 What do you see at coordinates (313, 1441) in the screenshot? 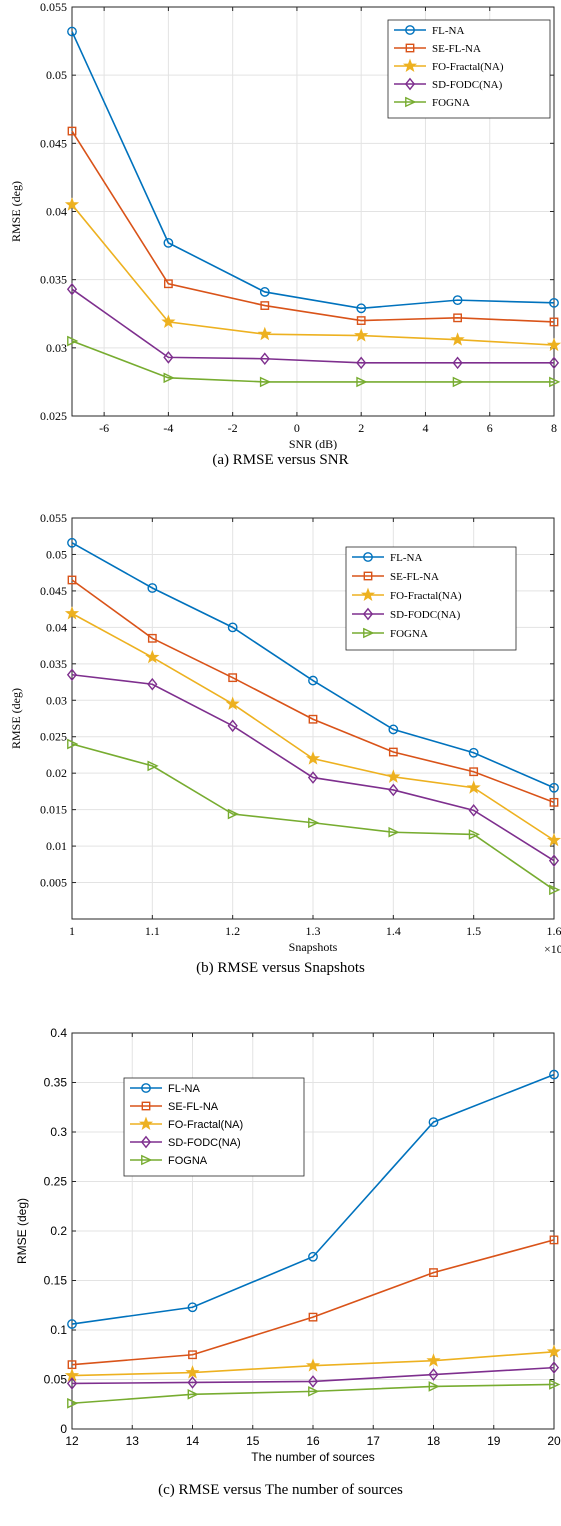
I see `c-x-tick-label: 16` at bounding box center [313, 1441].